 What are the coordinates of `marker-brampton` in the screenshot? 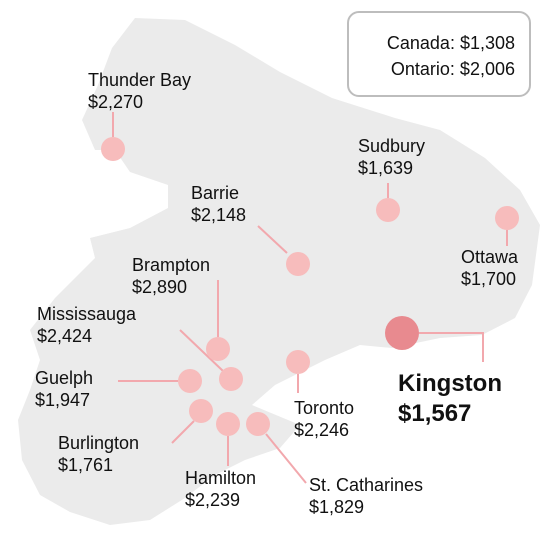 It's located at (218, 349).